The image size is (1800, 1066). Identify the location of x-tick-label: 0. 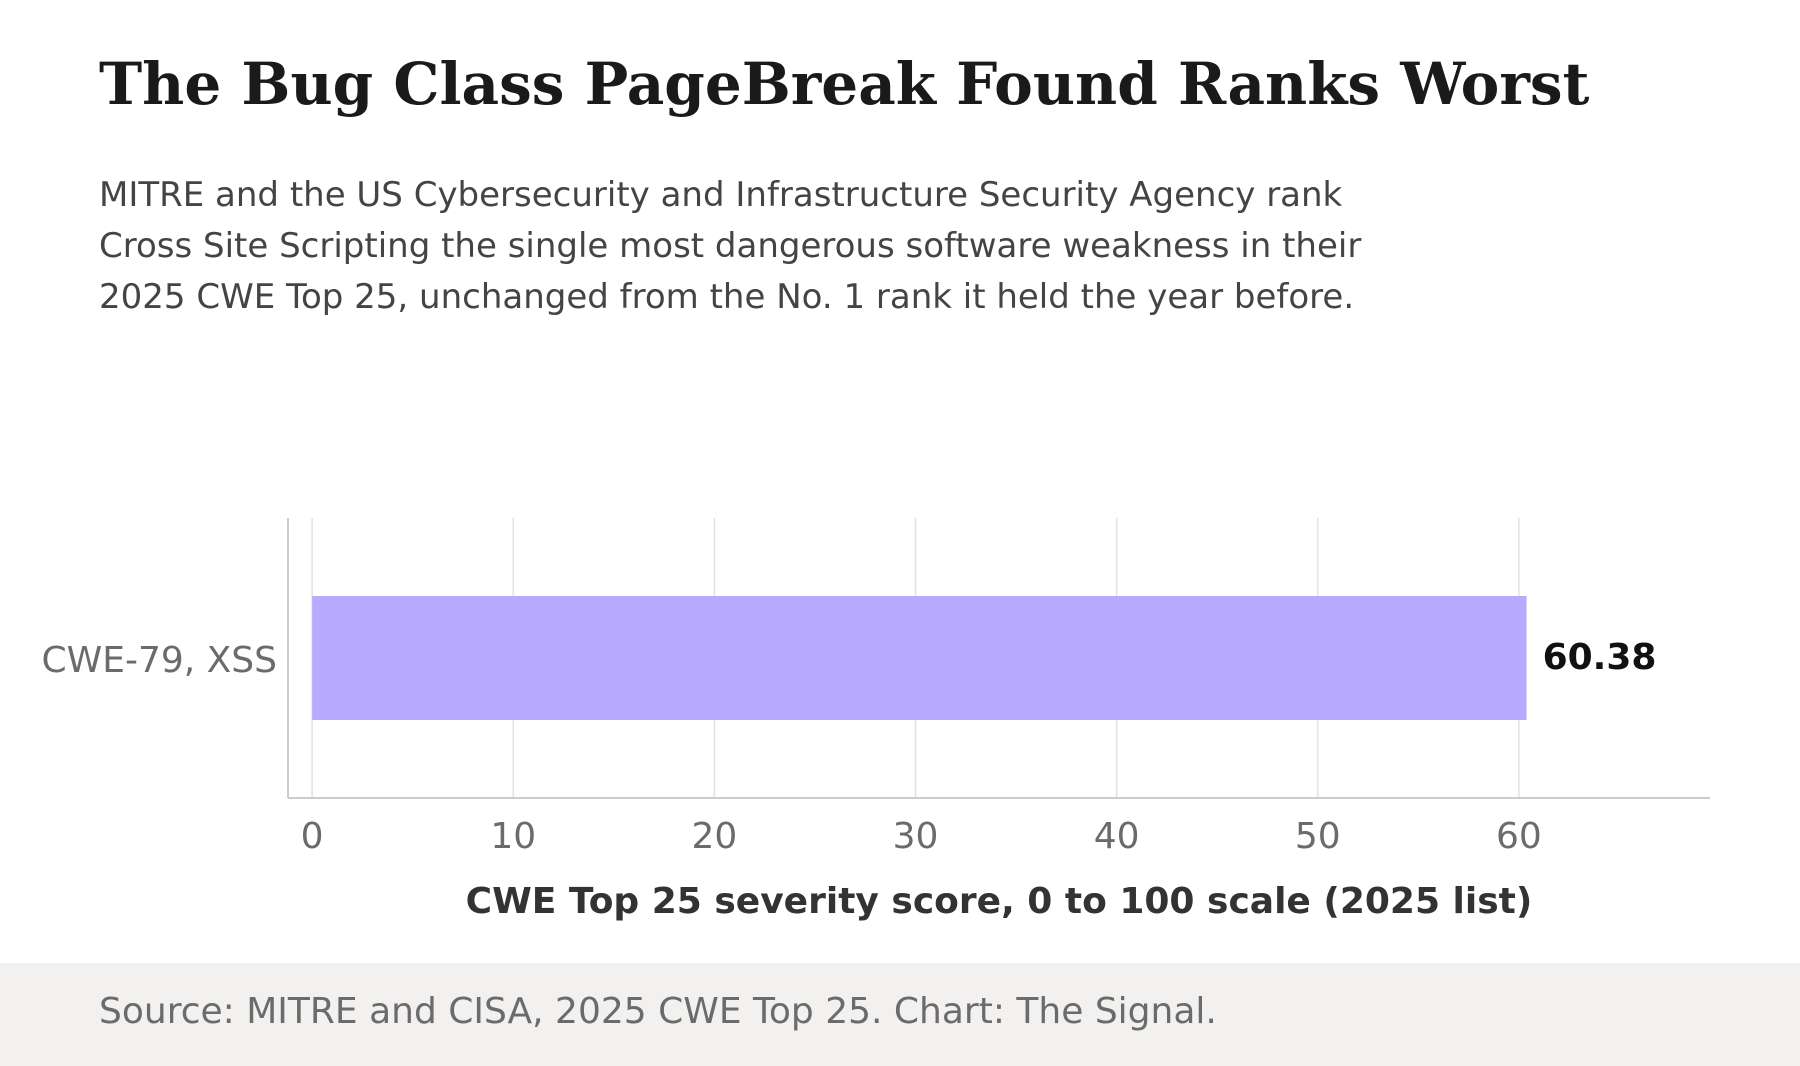
(312, 836).